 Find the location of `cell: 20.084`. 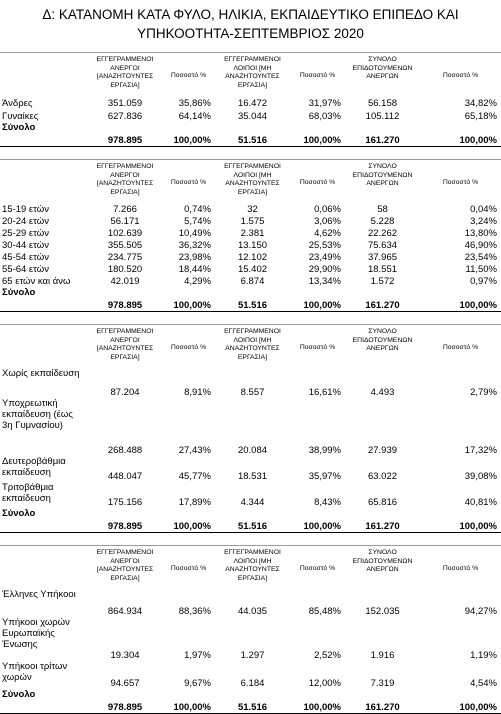

cell: 20.084 is located at coordinates (252, 450).